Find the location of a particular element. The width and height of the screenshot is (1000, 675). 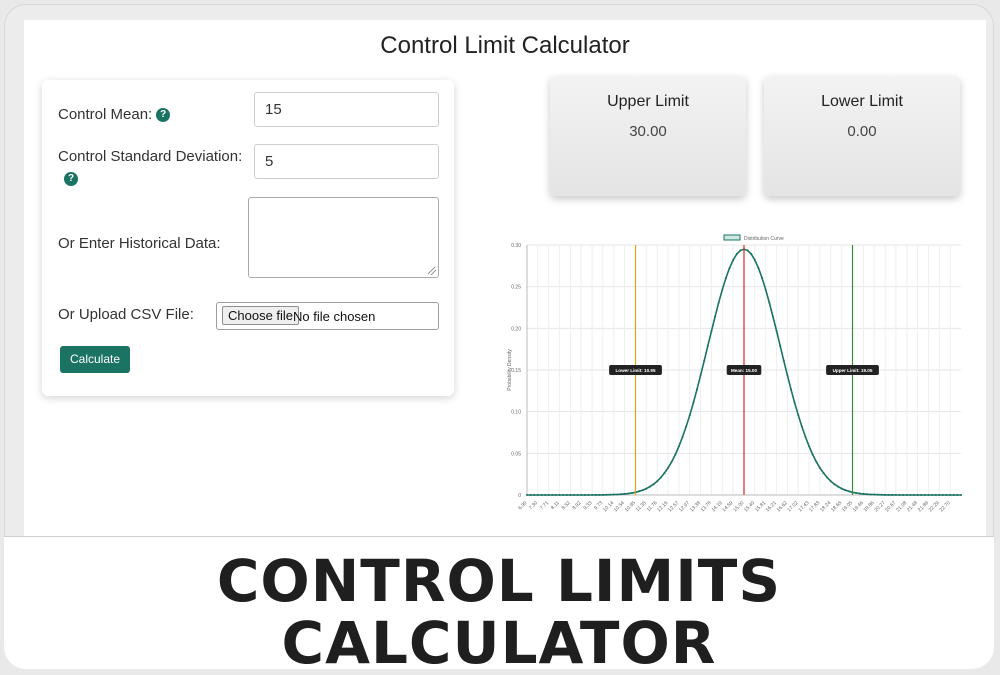

std-dev-input is located at coordinates (346, 161).